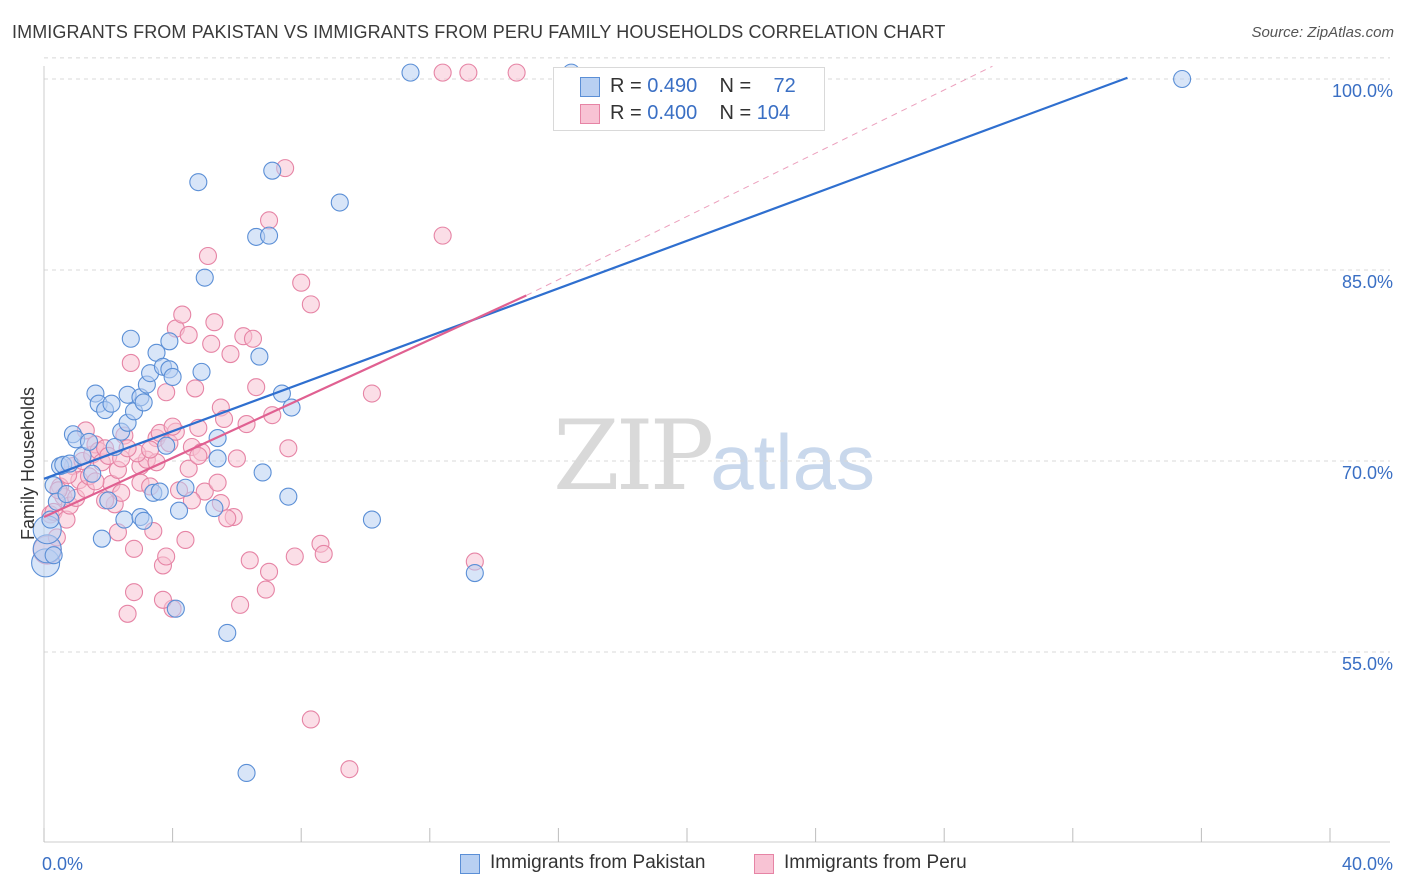  I want to click on y-tick-label: 55.0%, so click(1367, 664).